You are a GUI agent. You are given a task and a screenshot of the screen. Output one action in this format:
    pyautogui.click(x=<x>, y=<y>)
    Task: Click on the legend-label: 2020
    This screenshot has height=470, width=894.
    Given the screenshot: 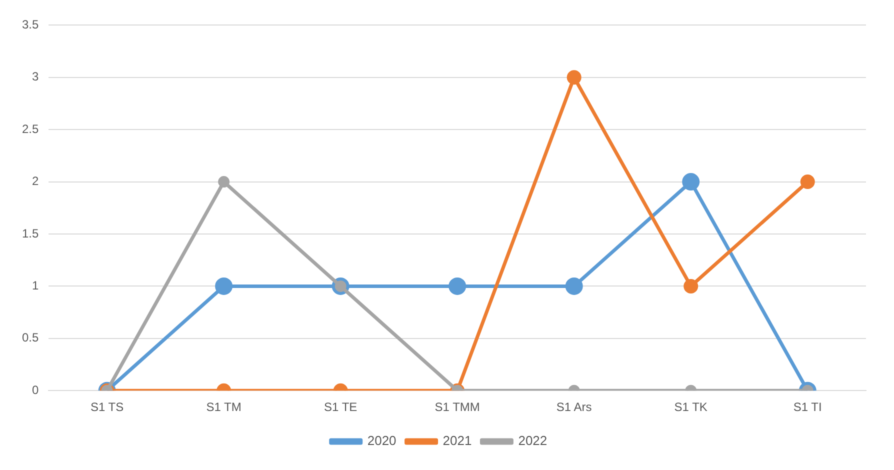 What is the action you would take?
    pyautogui.click(x=381, y=440)
    